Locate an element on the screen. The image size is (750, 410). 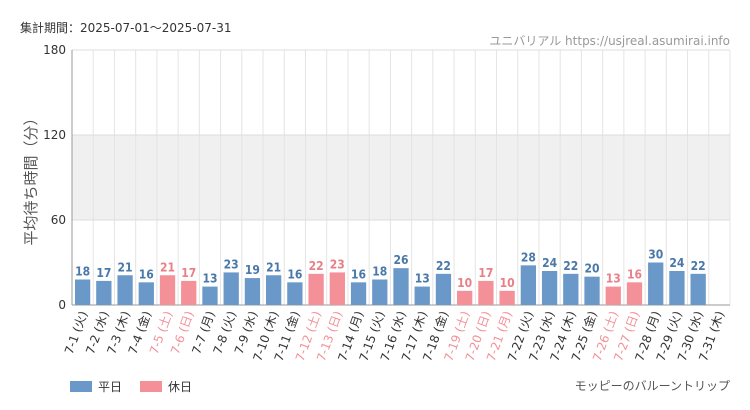
data-label: 19 is located at coordinates (252, 270).